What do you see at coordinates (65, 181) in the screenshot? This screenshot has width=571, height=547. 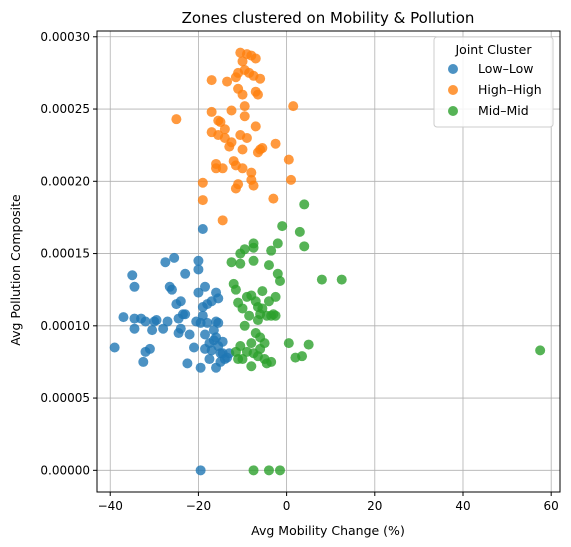 I see `y-tick-label: 0.00020` at bounding box center [65, 181].